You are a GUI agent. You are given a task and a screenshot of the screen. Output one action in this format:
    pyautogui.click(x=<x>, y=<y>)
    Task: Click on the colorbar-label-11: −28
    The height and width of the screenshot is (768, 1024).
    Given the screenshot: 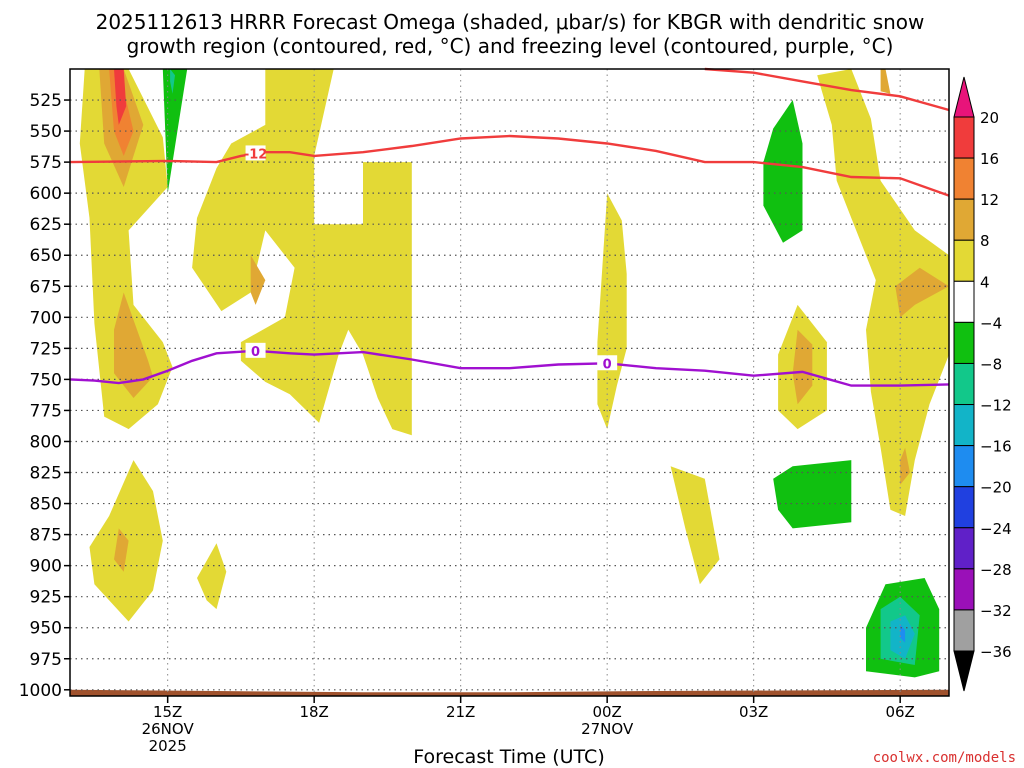 What is the action you would take?
    pyautogui.click(x=996, y=570)
    